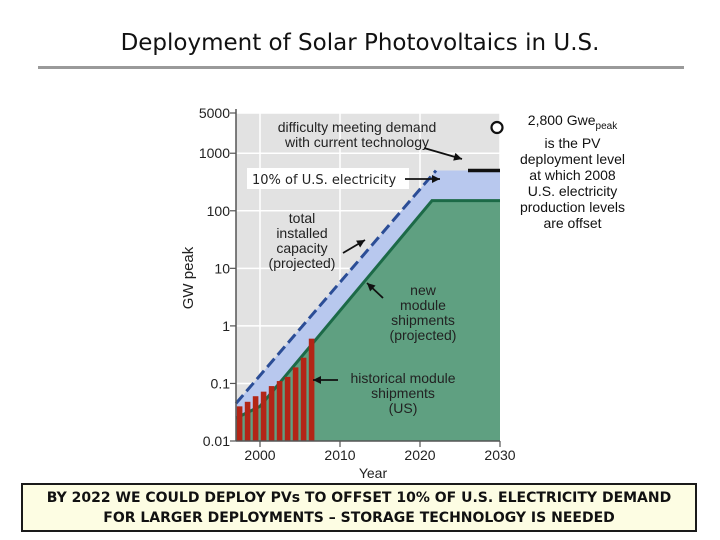  What do you see at coordinates (403, 393) in the screenshot?
I see `annotation-historical-shipments: shipments` at bounding box center [403, 393].